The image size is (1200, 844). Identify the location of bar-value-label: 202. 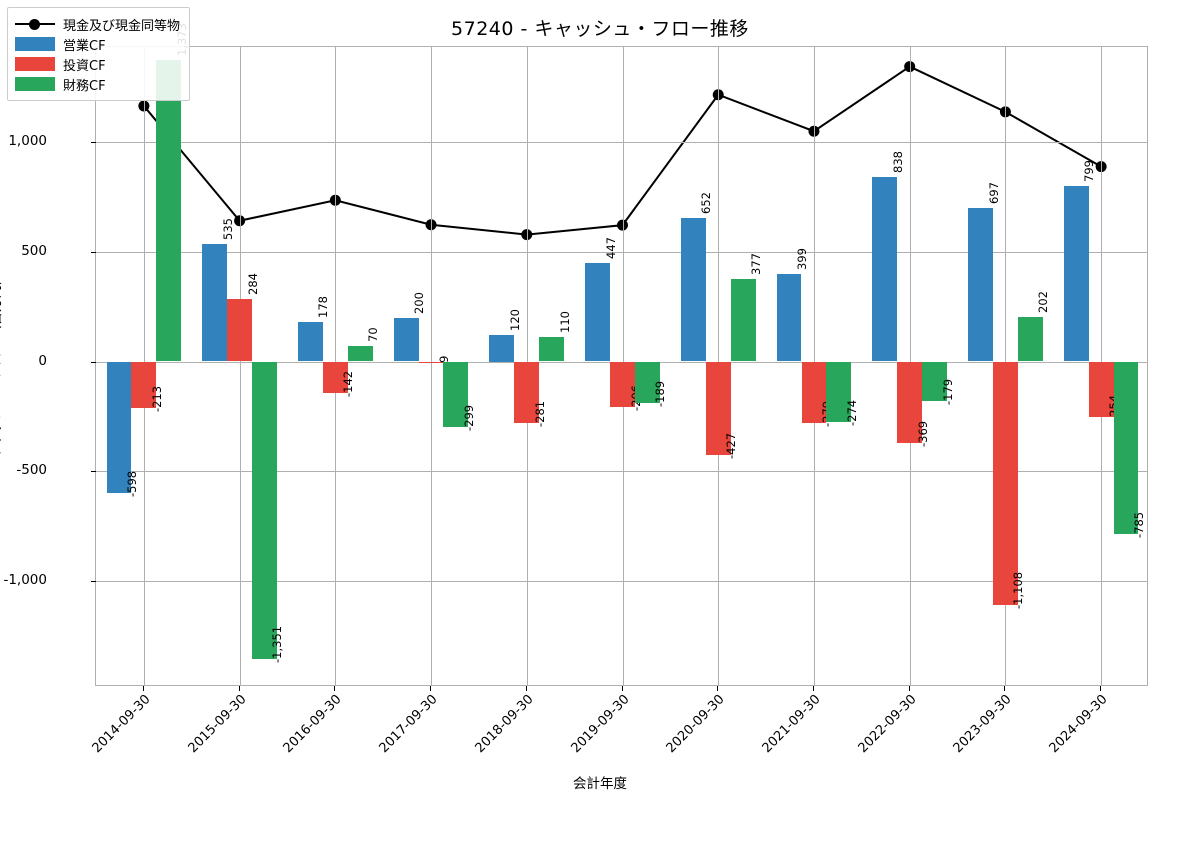
(1043, 302).